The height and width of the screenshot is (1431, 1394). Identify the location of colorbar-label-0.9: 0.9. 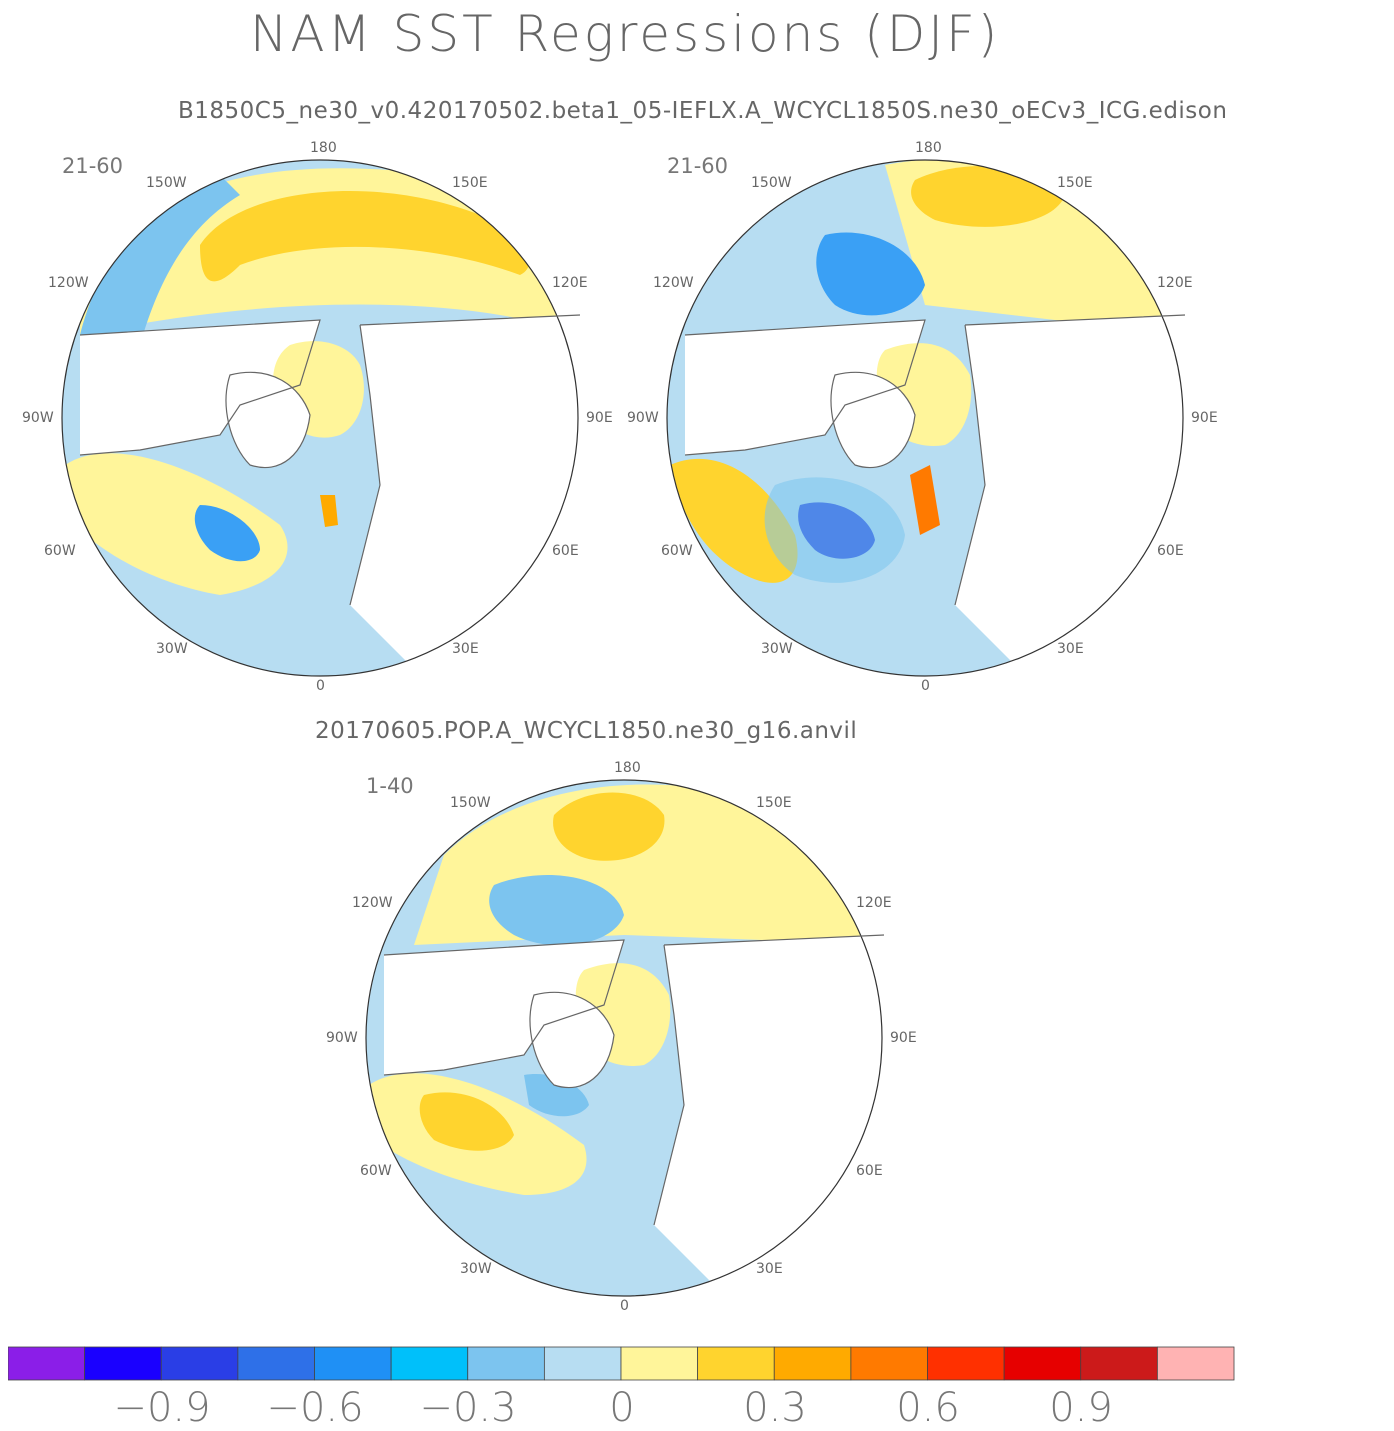
(1081, 1408).